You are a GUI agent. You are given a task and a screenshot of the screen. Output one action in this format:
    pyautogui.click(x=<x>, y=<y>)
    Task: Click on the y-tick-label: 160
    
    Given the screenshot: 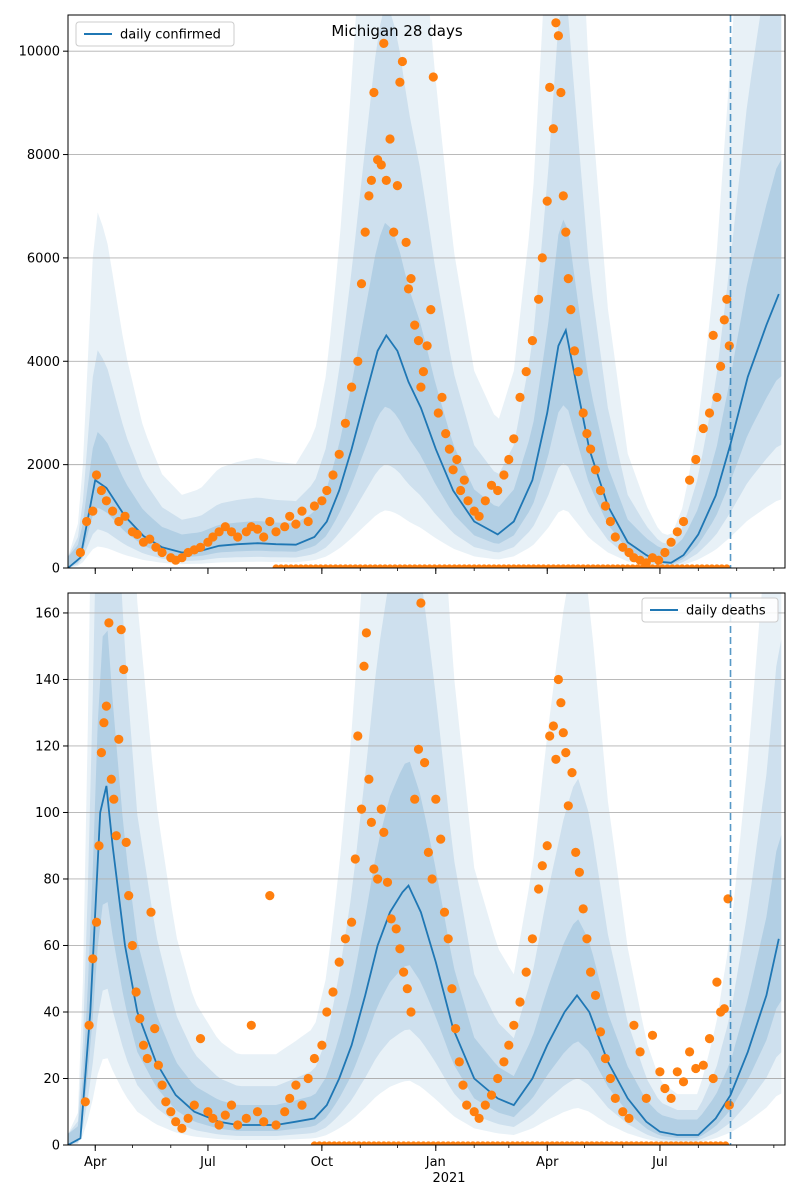 What is the action you would take?
    pyautogui.click(x=47, y=613)
    